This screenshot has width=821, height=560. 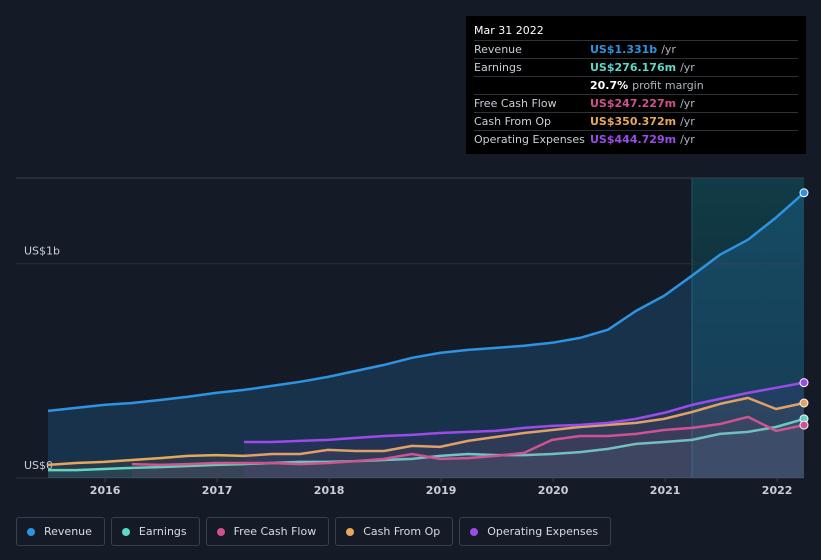 What do you see at coordinates (609, 85) in the screenshot?
I see `tooltip-value: 20.7%` at bounding box center [609, 85].